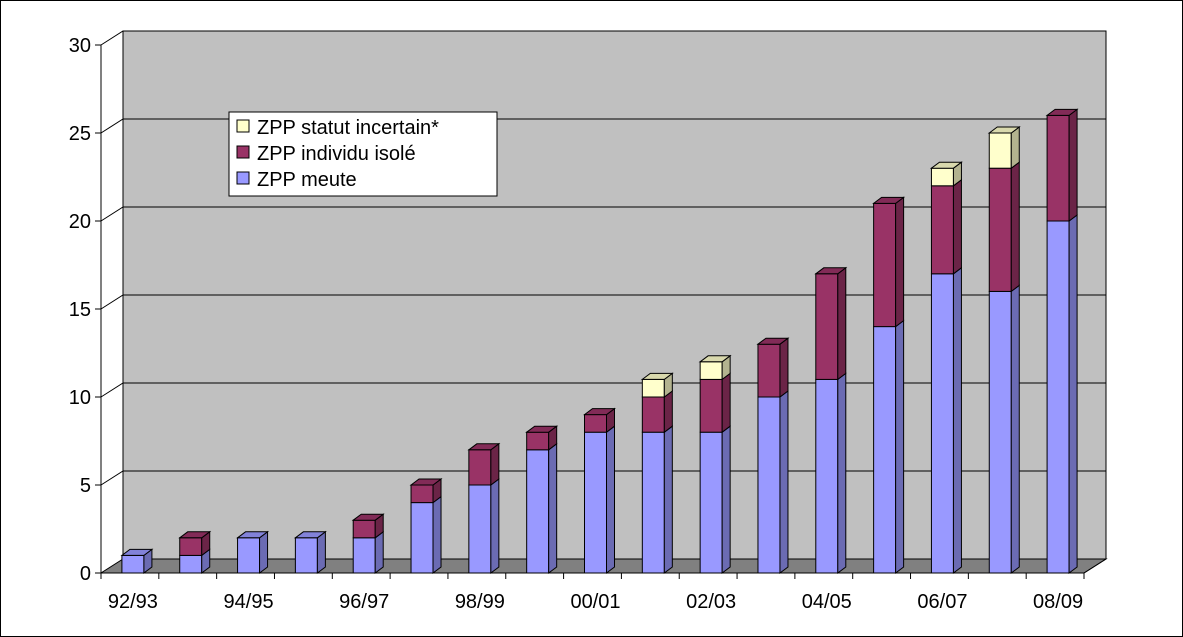  Describe the element at coordinates (831, 271) in the screenshot. I see `bar-segment-04-05-top` at that location.